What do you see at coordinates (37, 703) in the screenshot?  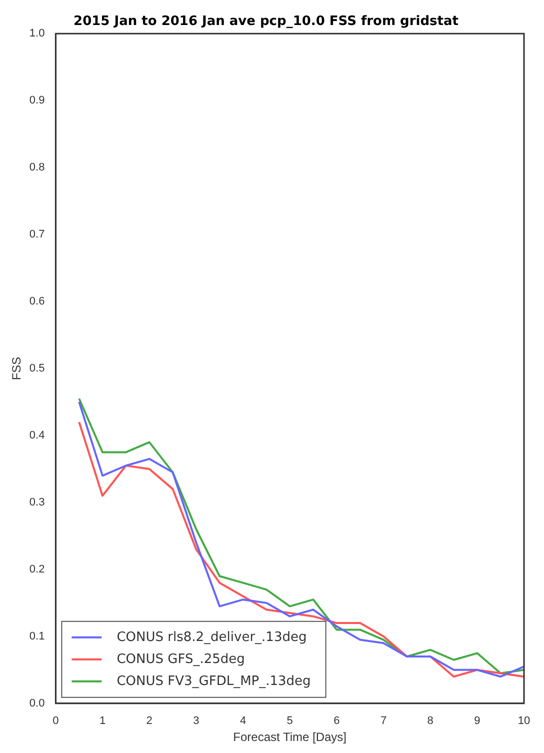 I see `y-tick-label: 0.0` at bounding box center [37, 703].